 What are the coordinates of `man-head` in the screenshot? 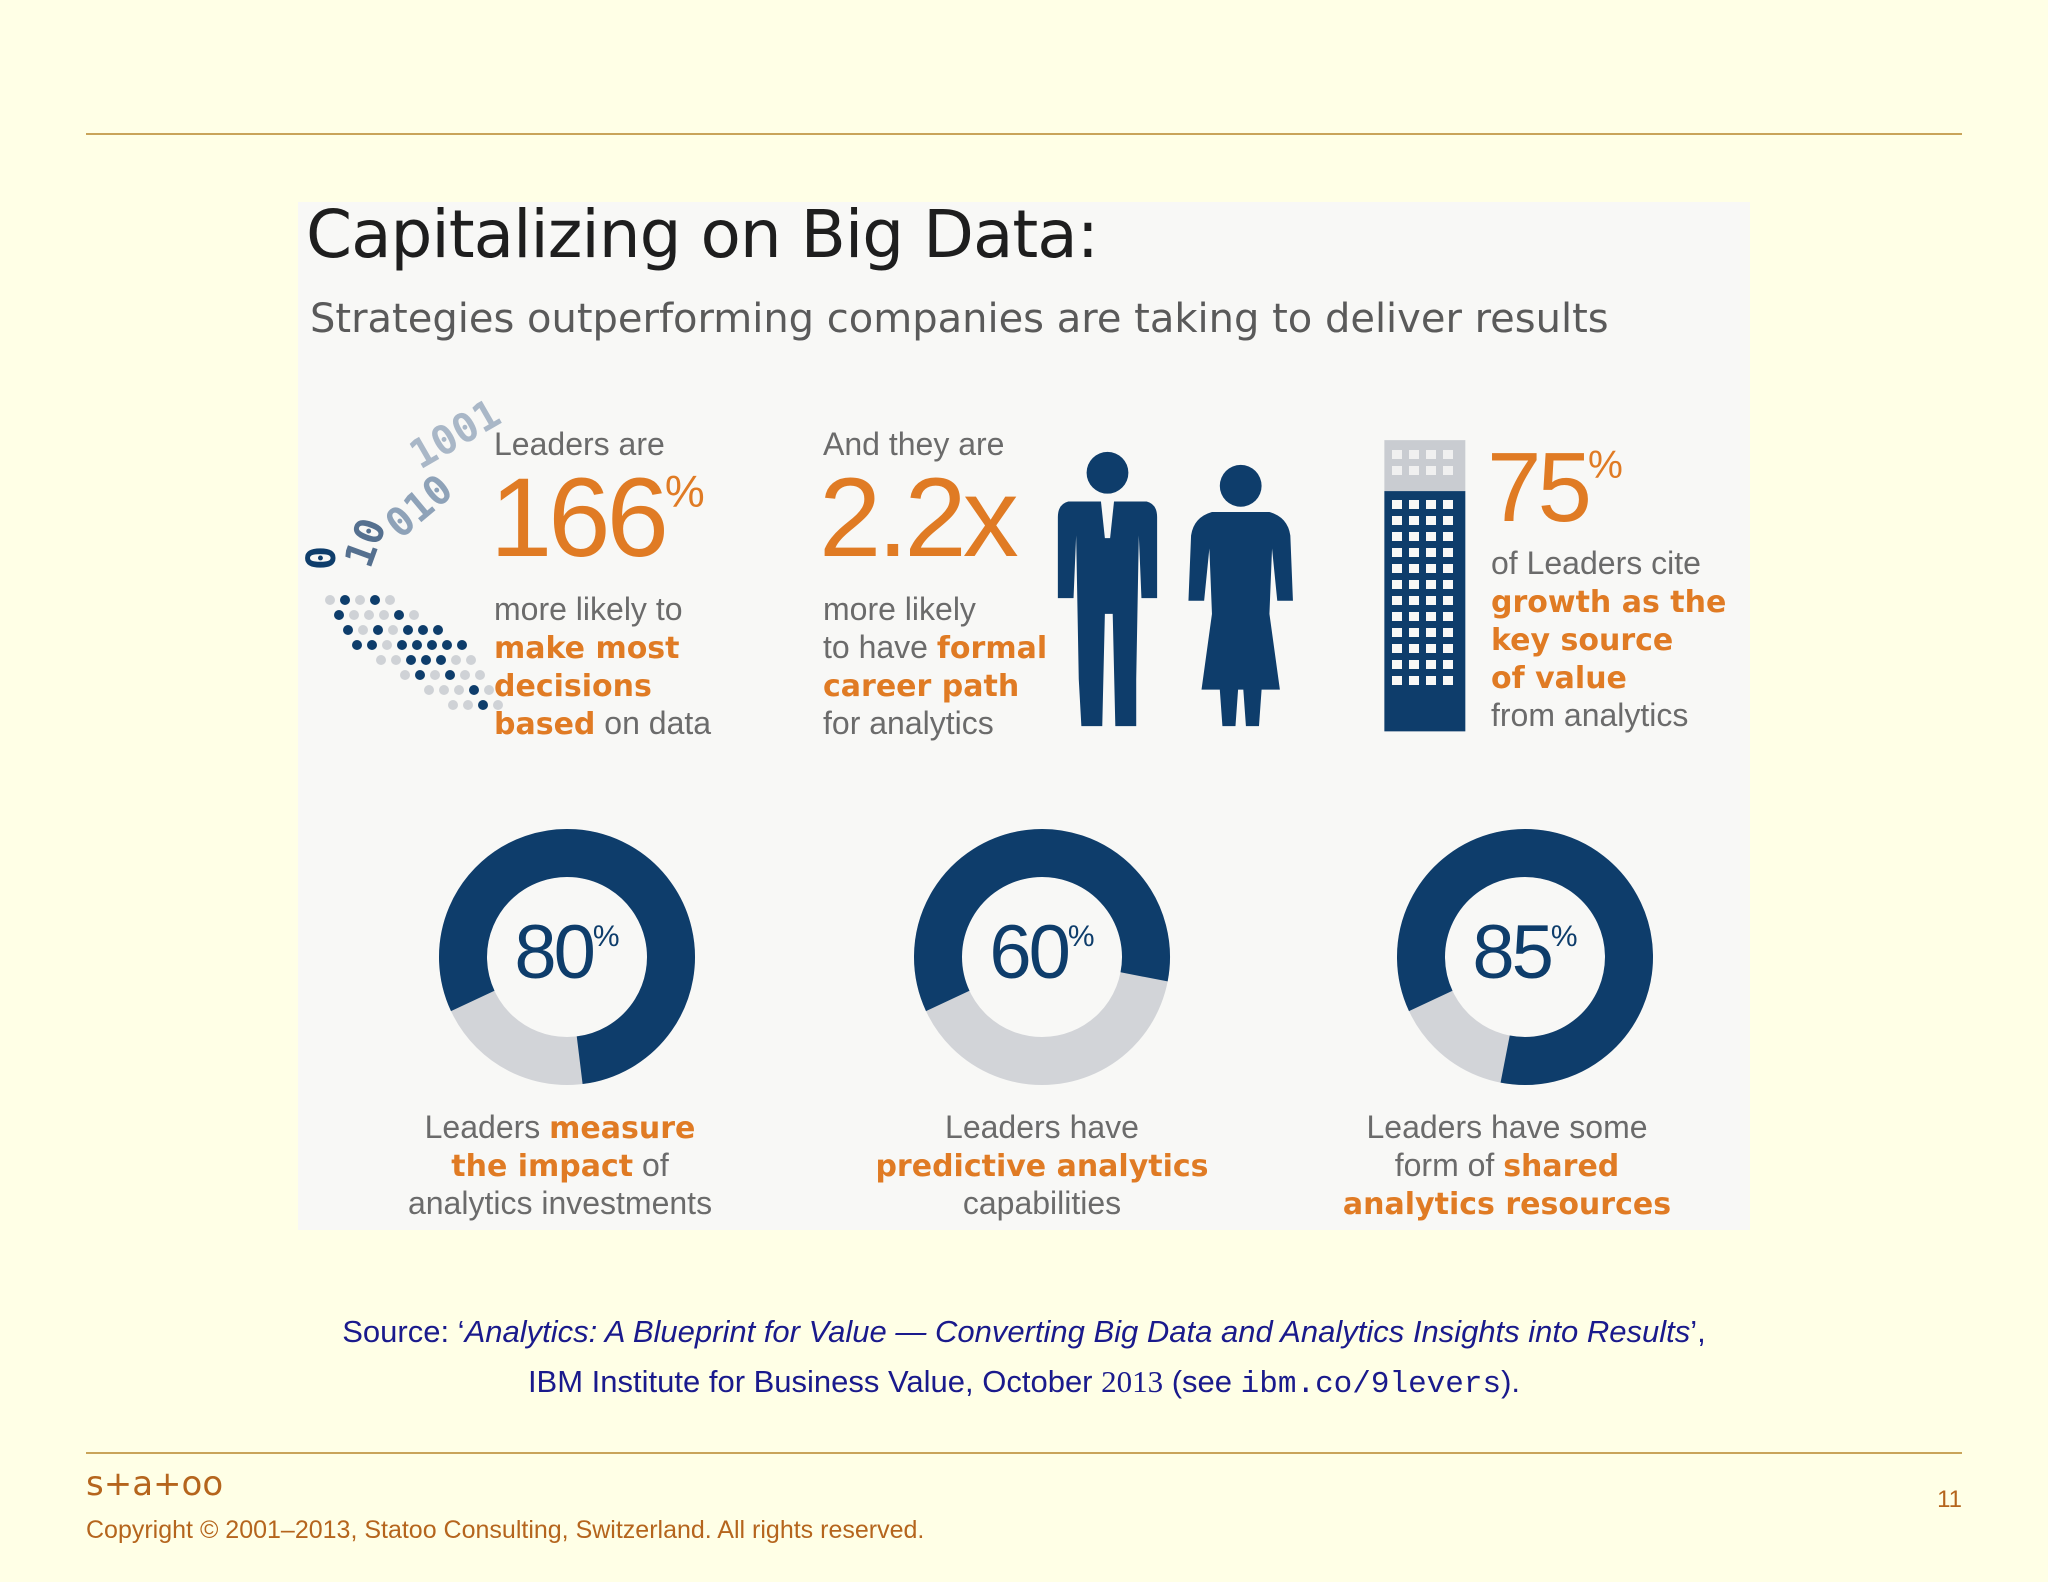 It's located at (1107, 472).